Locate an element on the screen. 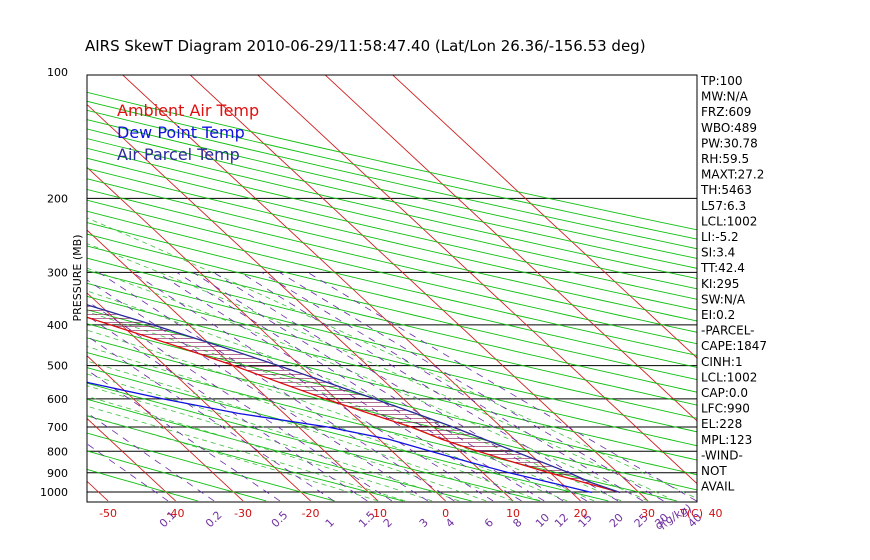  bottom-temp-tick-label: -50 is located at coordinates (108, 513).